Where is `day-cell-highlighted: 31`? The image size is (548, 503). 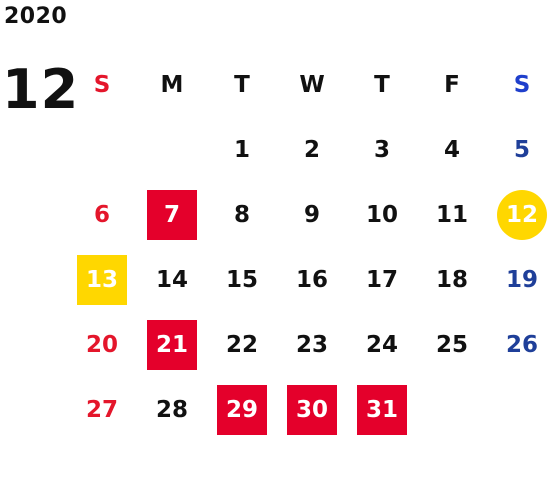
day-cell-highlighted: 31 is located at coordinates (382, 409).